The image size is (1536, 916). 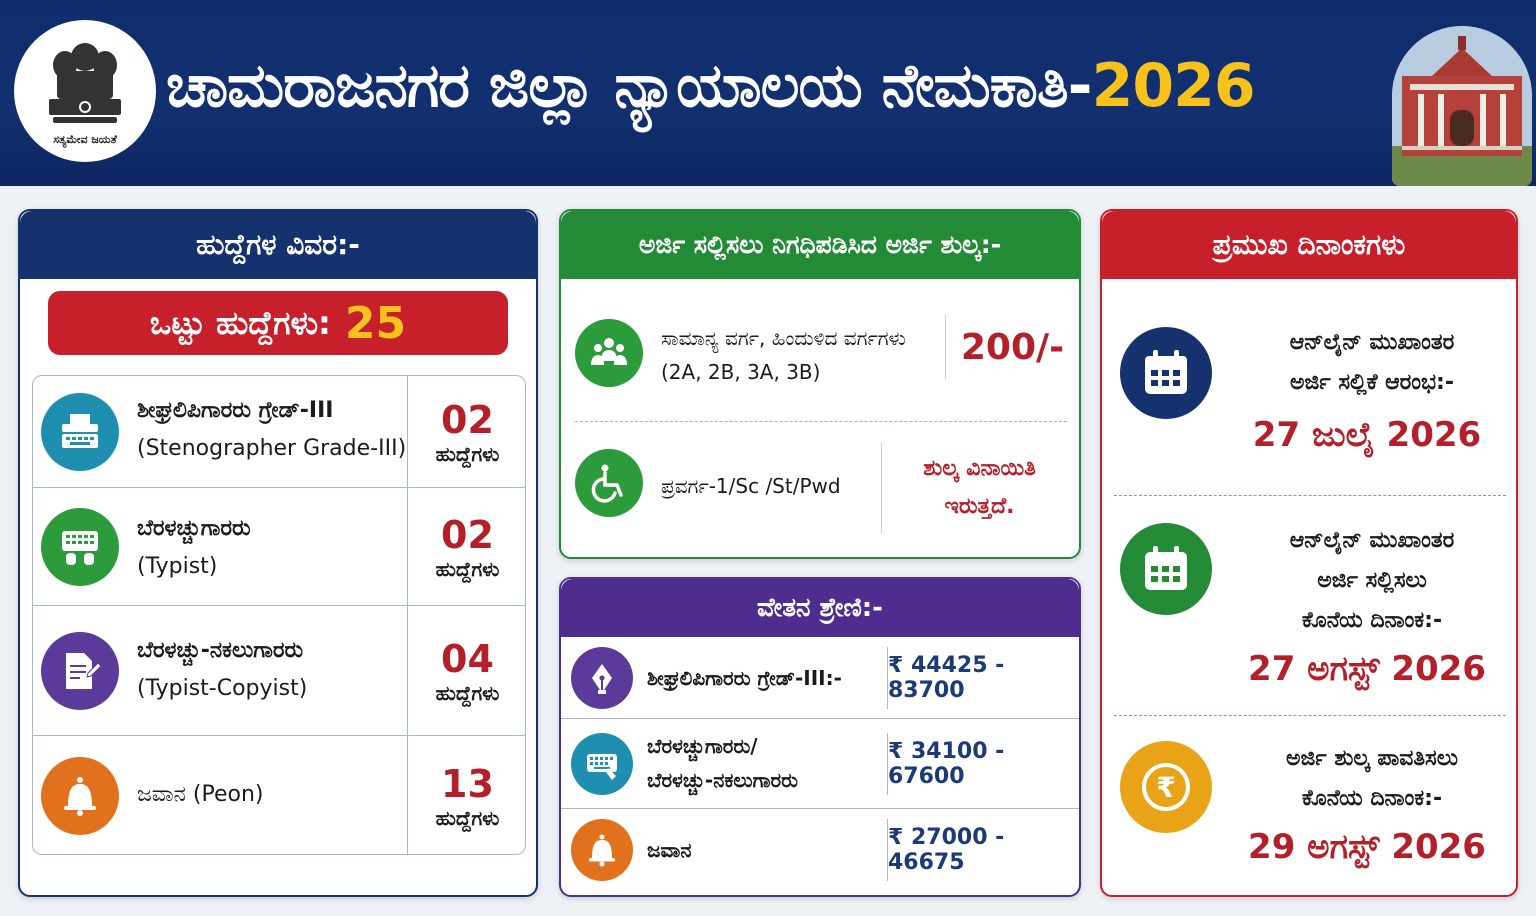 I want to click on national-emblem-logo: ಸತ್ಯಮೇವ ಜಯತೆ, so click(x=85, y=91).